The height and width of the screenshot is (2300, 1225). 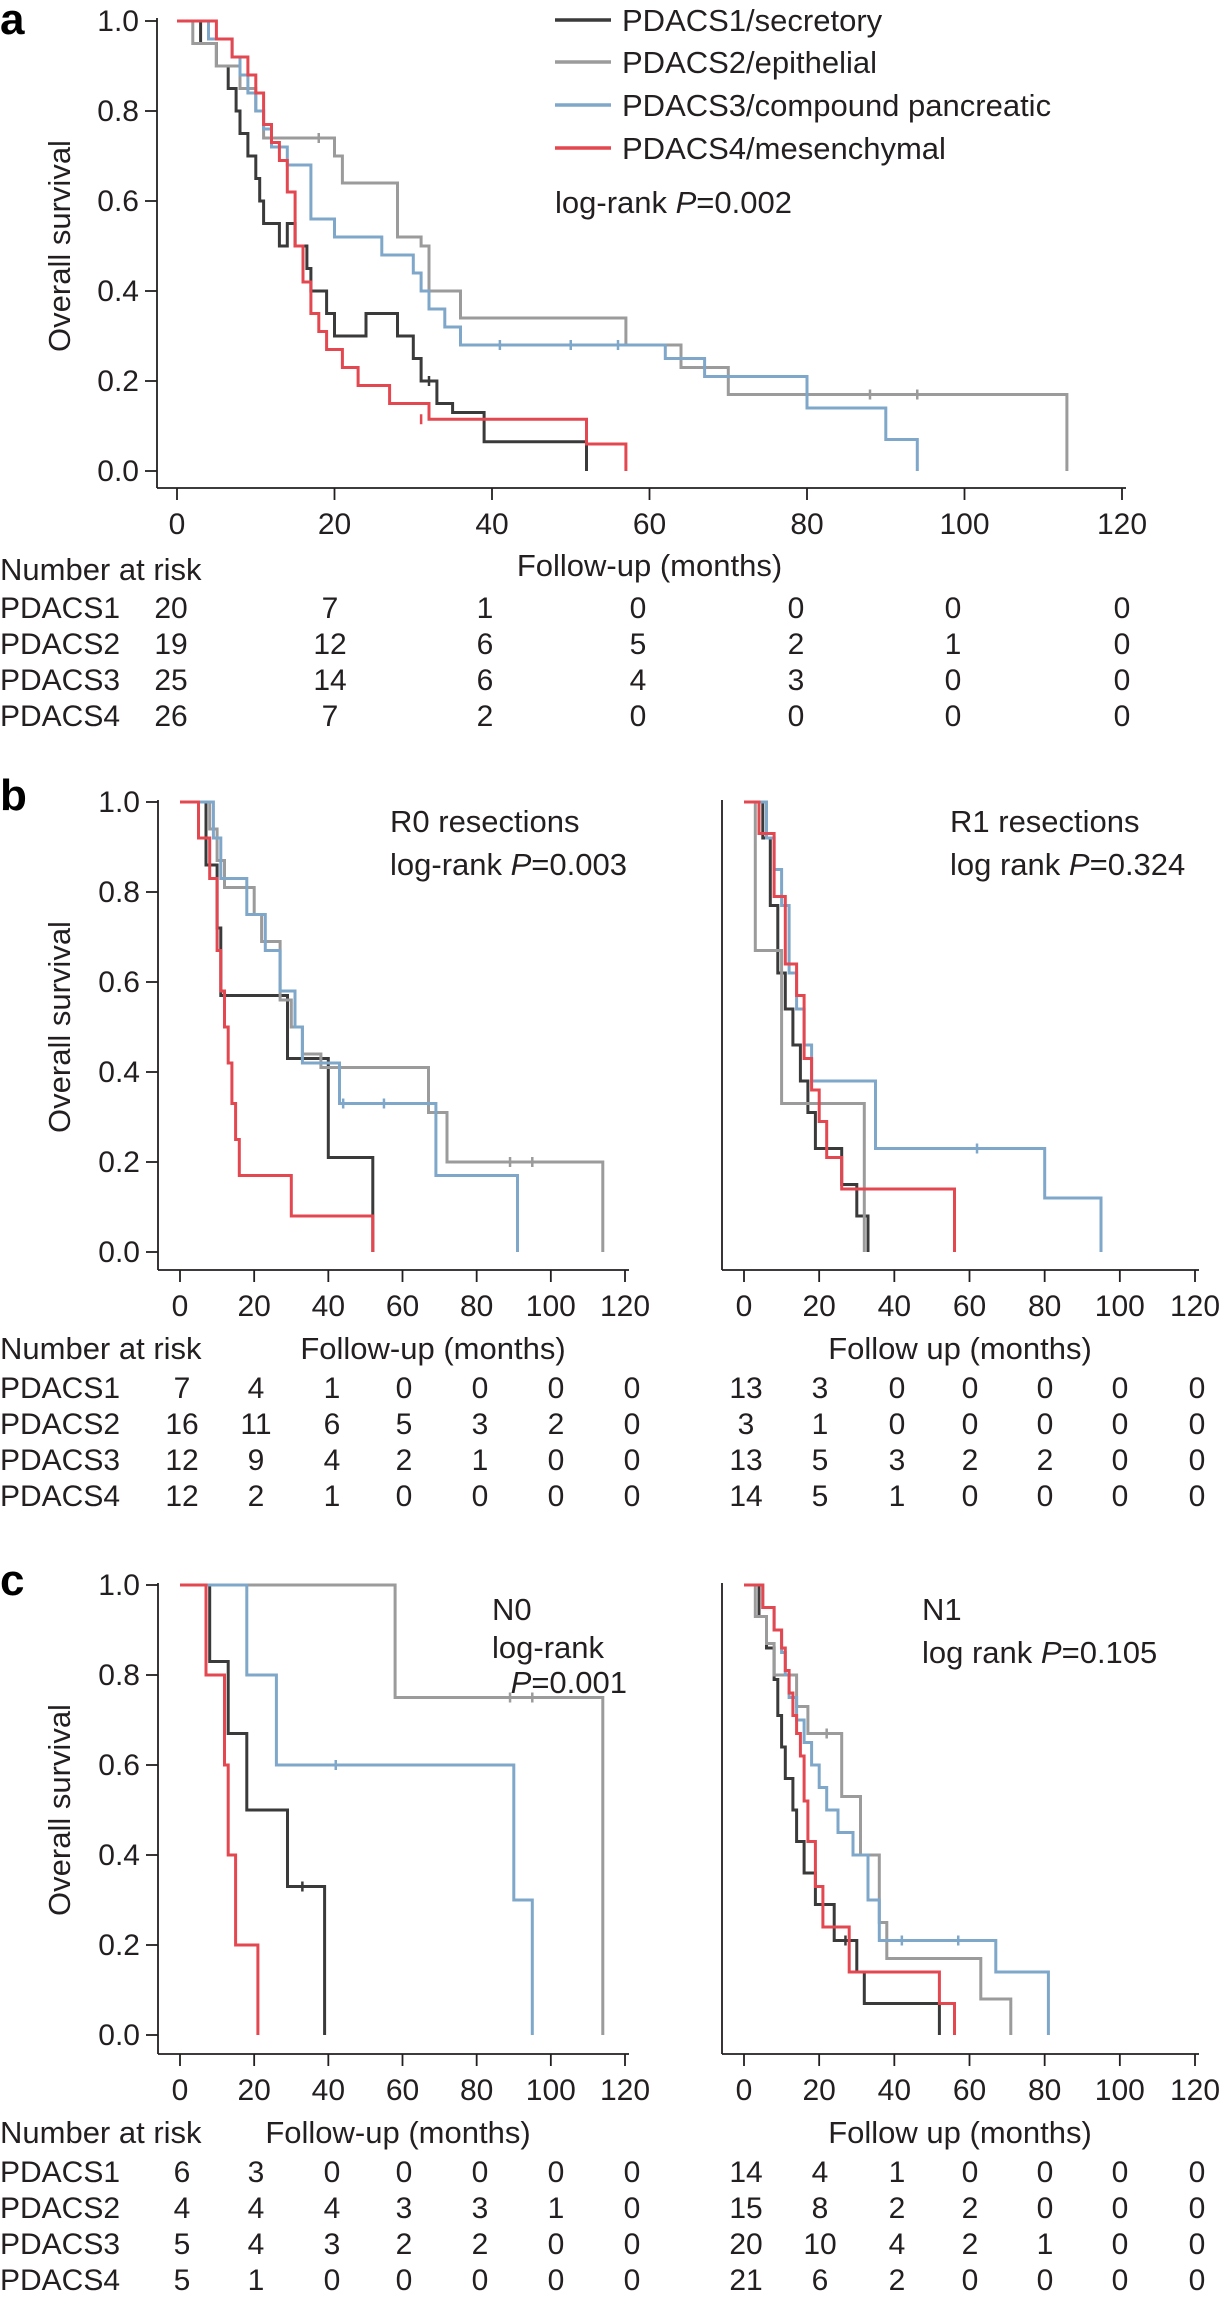 What do you see at coordinates (485, 644) in the screenshot?
I see `risk-count: 6` at bounding box center [485, 644].